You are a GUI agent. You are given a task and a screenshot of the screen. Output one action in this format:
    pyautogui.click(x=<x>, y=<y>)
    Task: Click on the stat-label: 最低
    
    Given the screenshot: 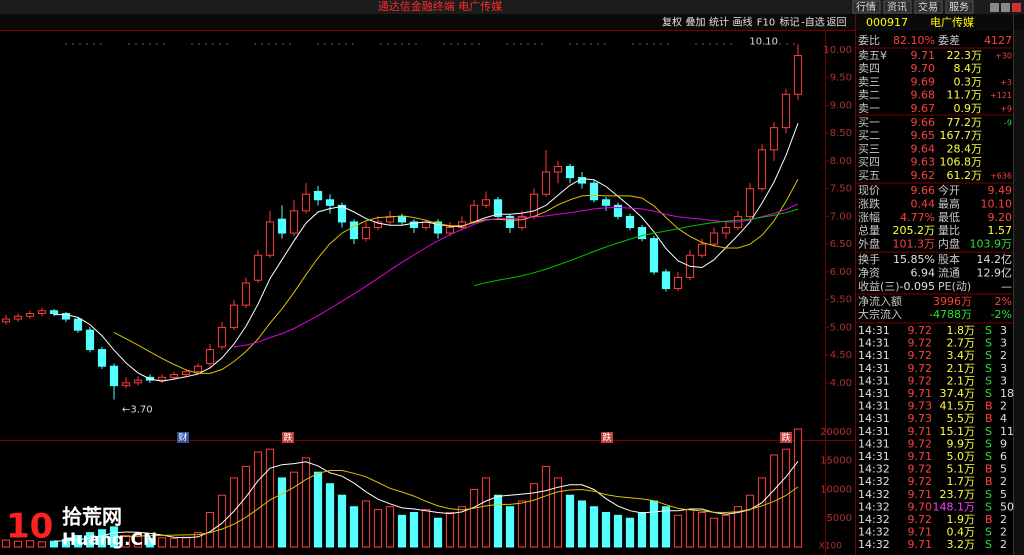 What is the action you would take?
    pyautogui.click(x=949, y=217)
    